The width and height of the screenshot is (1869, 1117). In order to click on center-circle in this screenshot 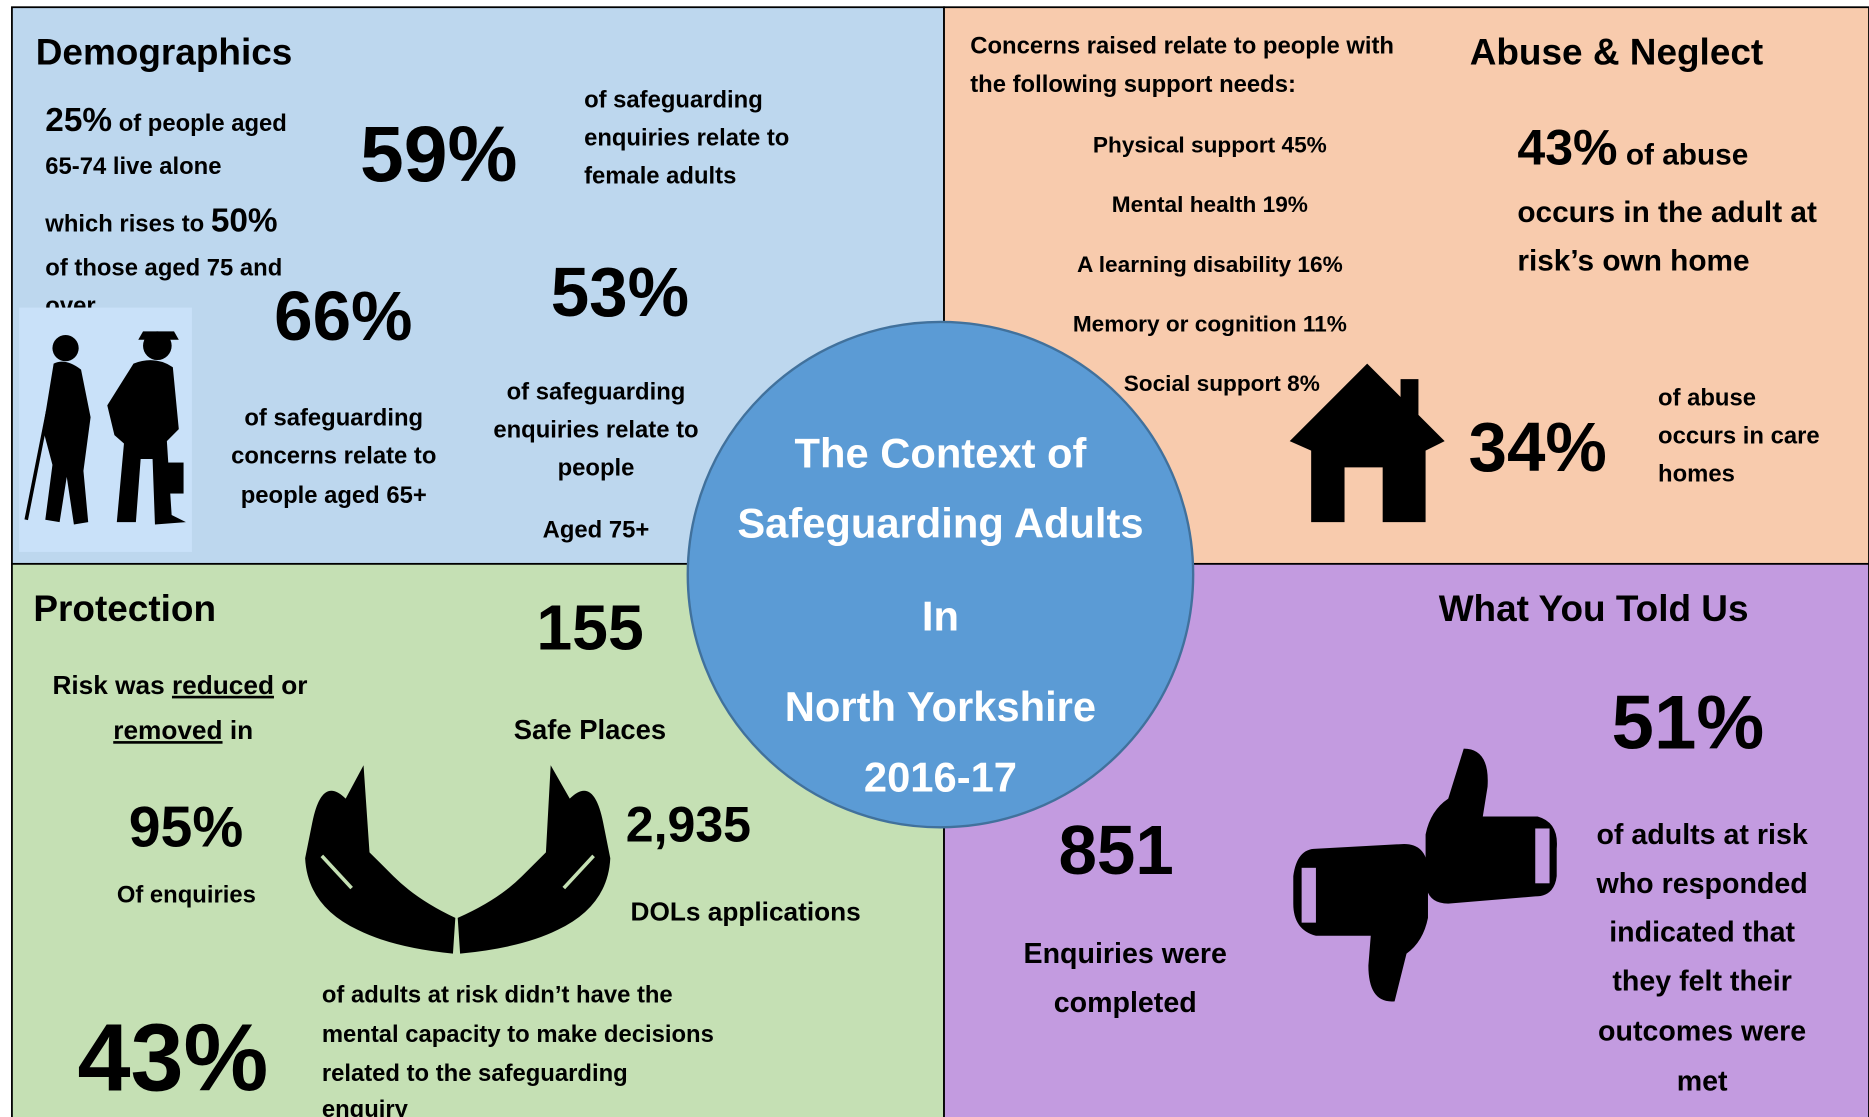, I will do `click(940, 574)`.